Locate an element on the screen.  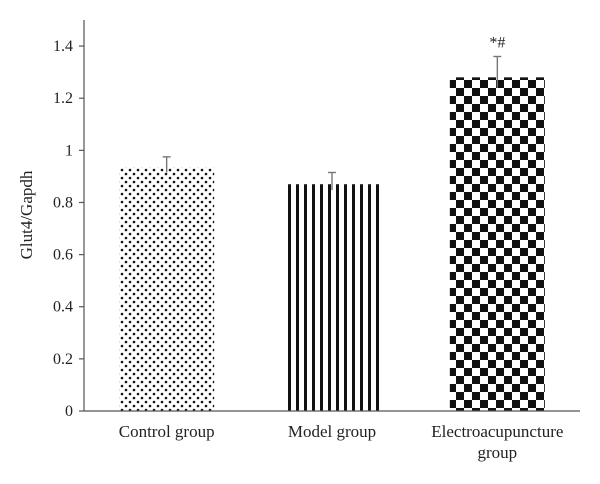
y-tick-label: 1 is located at coordinates (69, 150).